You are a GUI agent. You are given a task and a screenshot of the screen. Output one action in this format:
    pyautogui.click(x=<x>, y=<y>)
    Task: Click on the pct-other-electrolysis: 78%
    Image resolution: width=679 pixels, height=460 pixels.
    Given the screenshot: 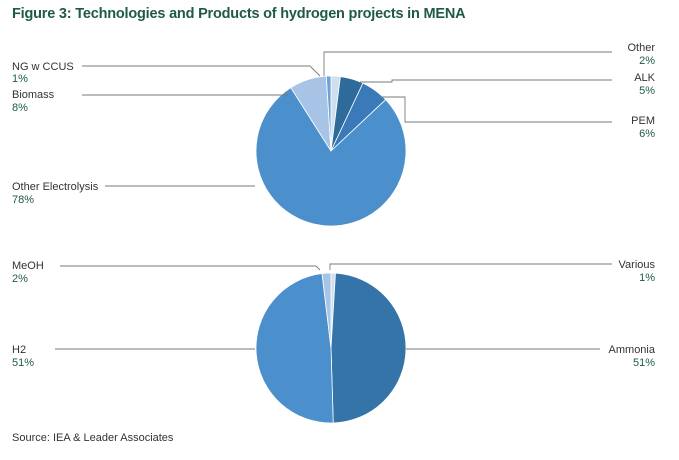 What is the action you would take?
    pyautogui.click(x=23, y=200)
    